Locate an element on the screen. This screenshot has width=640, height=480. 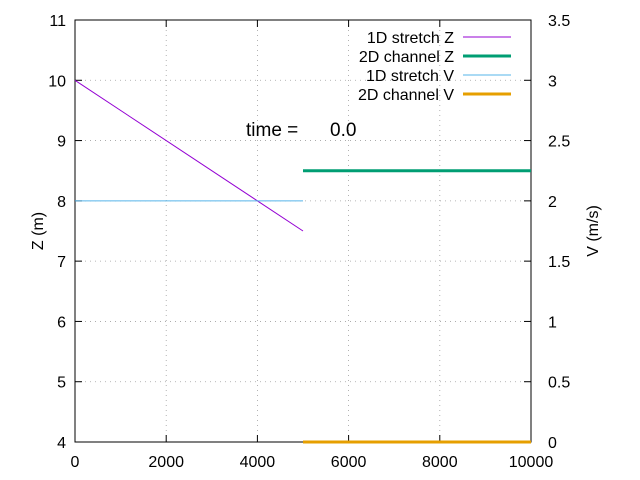
y-axis-left-label: Z (m) is located at coordinates (38, 231).